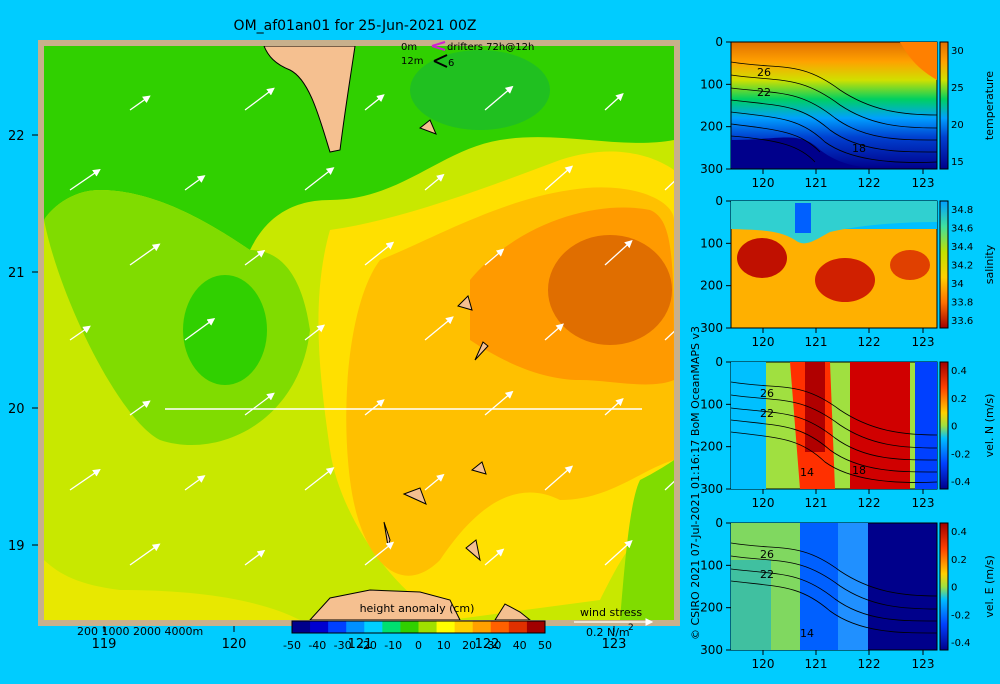 The width and height of the screenshot is (1000, 684). Describe the element at coordinates (944, 105) in the screenshot. I see `temperature-colorbar` at that location.